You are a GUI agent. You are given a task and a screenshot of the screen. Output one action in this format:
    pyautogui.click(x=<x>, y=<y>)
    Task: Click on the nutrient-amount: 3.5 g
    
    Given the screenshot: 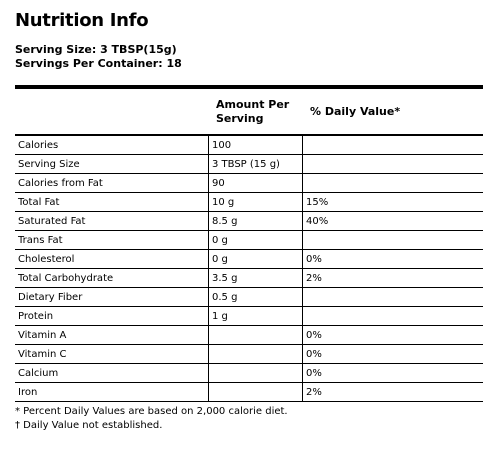 What is the action you would take?
    pyautogui.click(x=225, y=278)
    